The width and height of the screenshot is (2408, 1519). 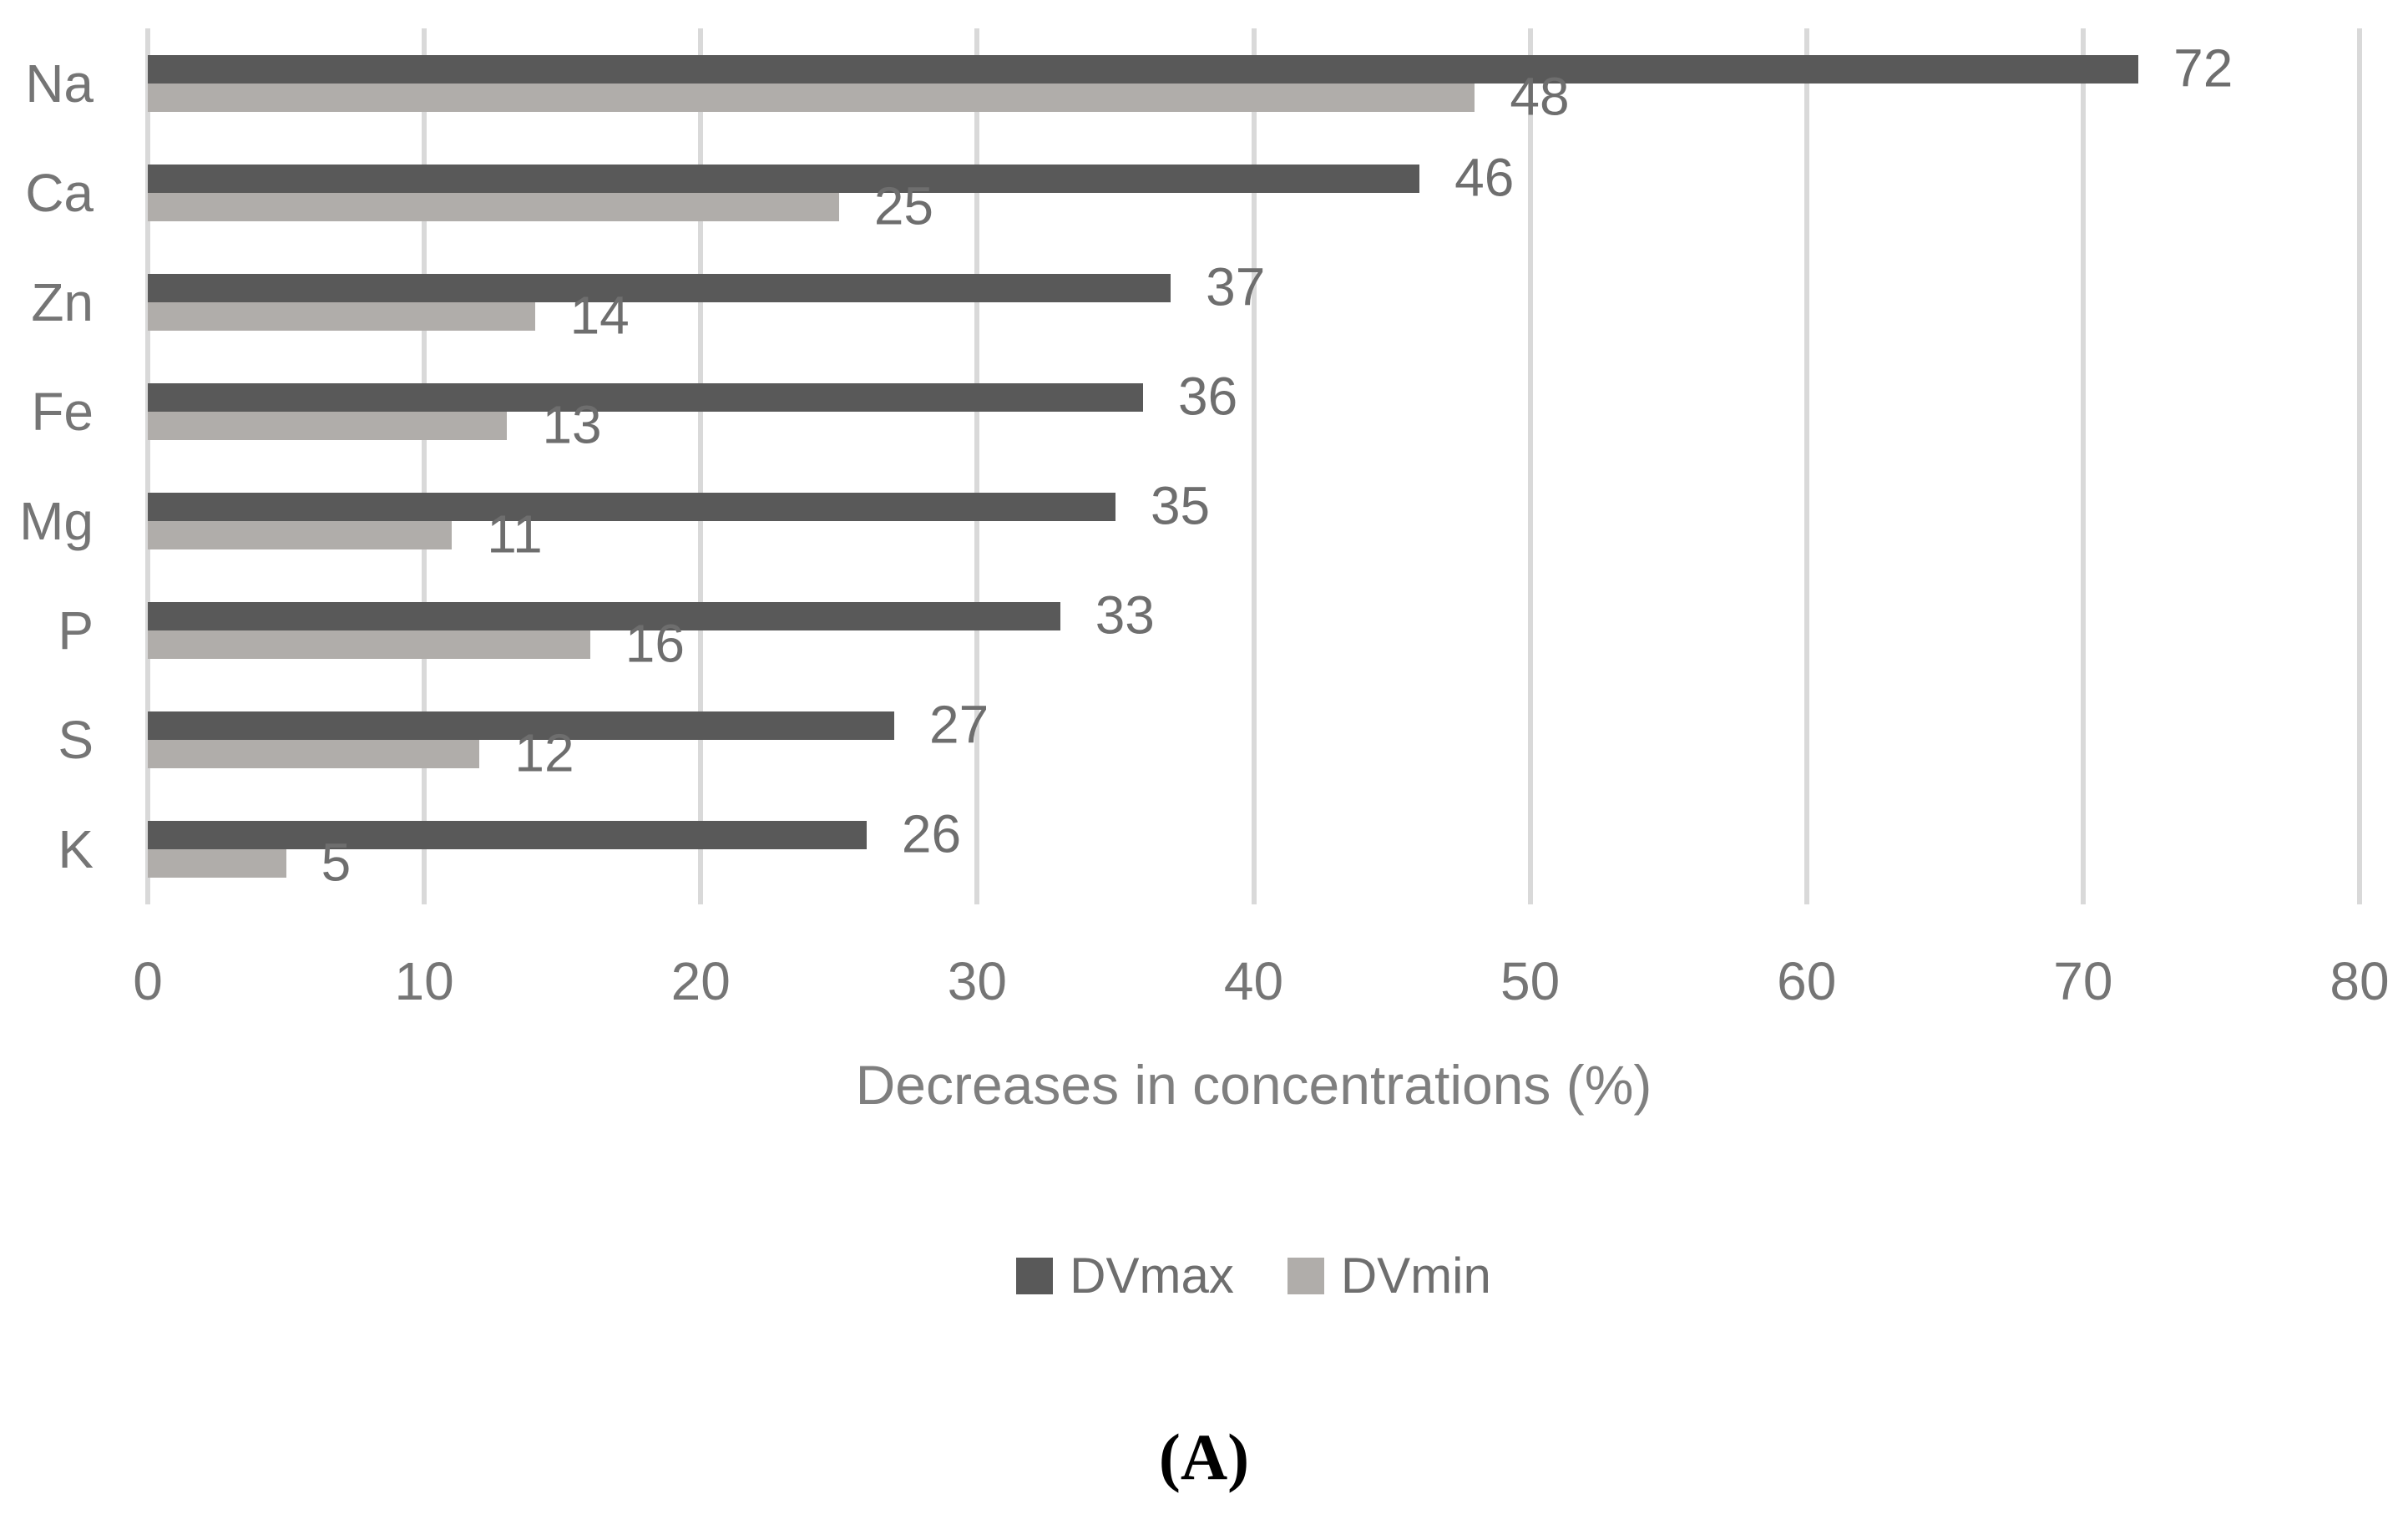 What do you see at coordinates (148, 981) in the screenshot?
I see `x-tick-label-0: 0` at bounding box center [148, 981].